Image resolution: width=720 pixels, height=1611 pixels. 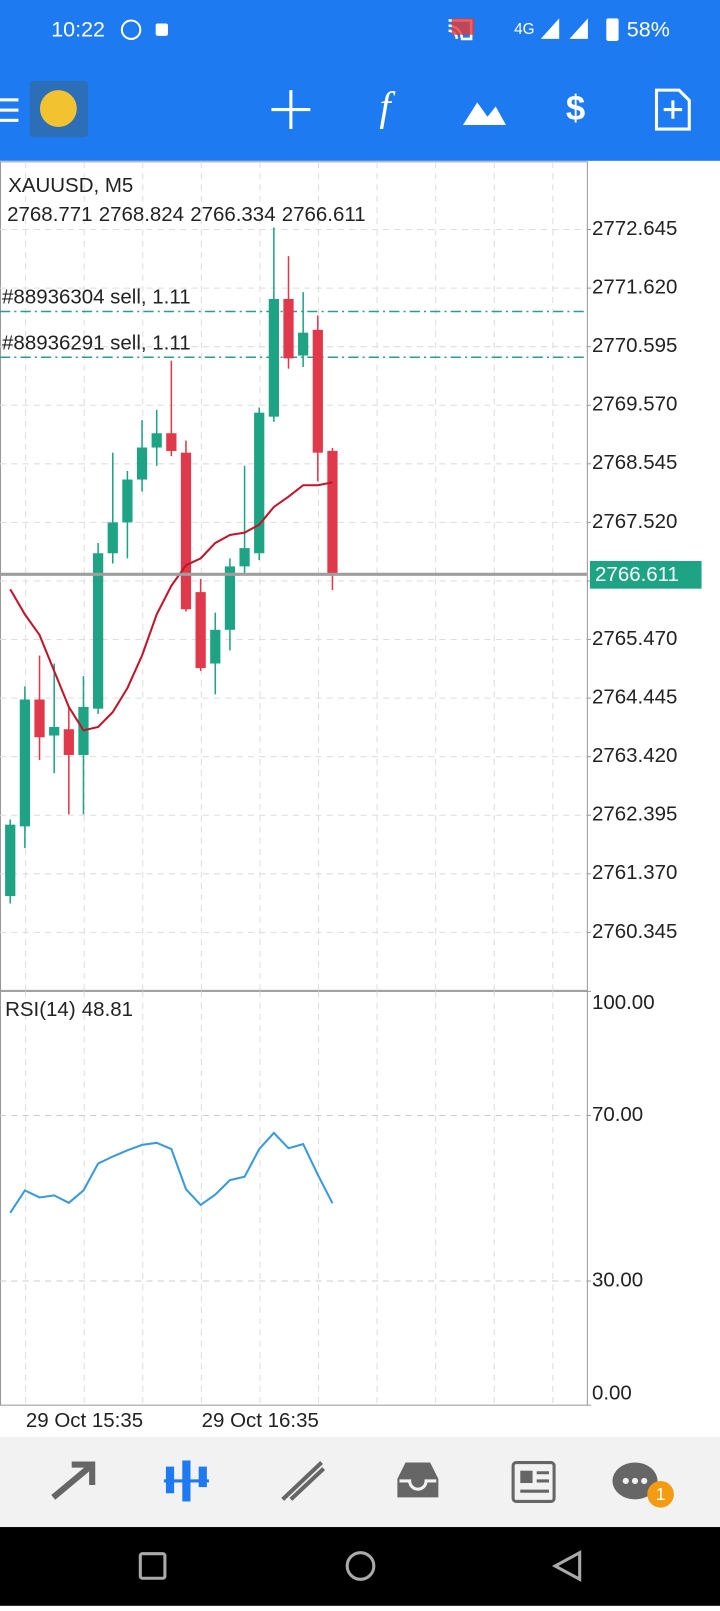 What do you see at coordinates (73, 1480) in the screenshot?
I see `quotes-tab` at bounding box center [73, 1480].